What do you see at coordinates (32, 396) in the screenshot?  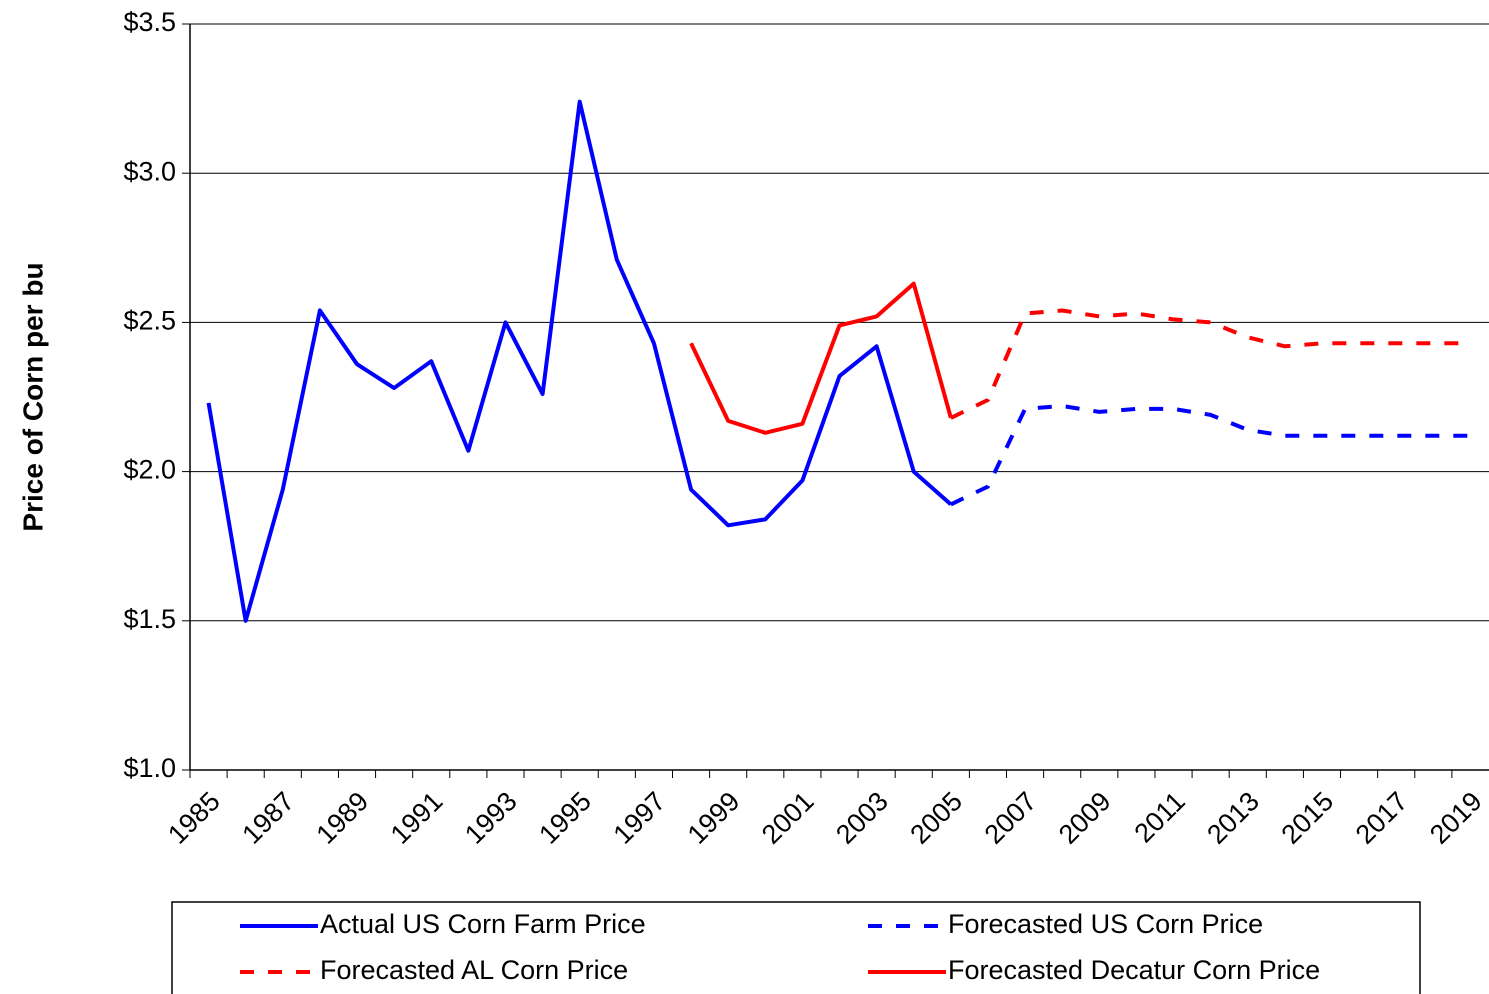 I see `y-axis-label: Price of Corn per bu` at bounding box center [32, 396].